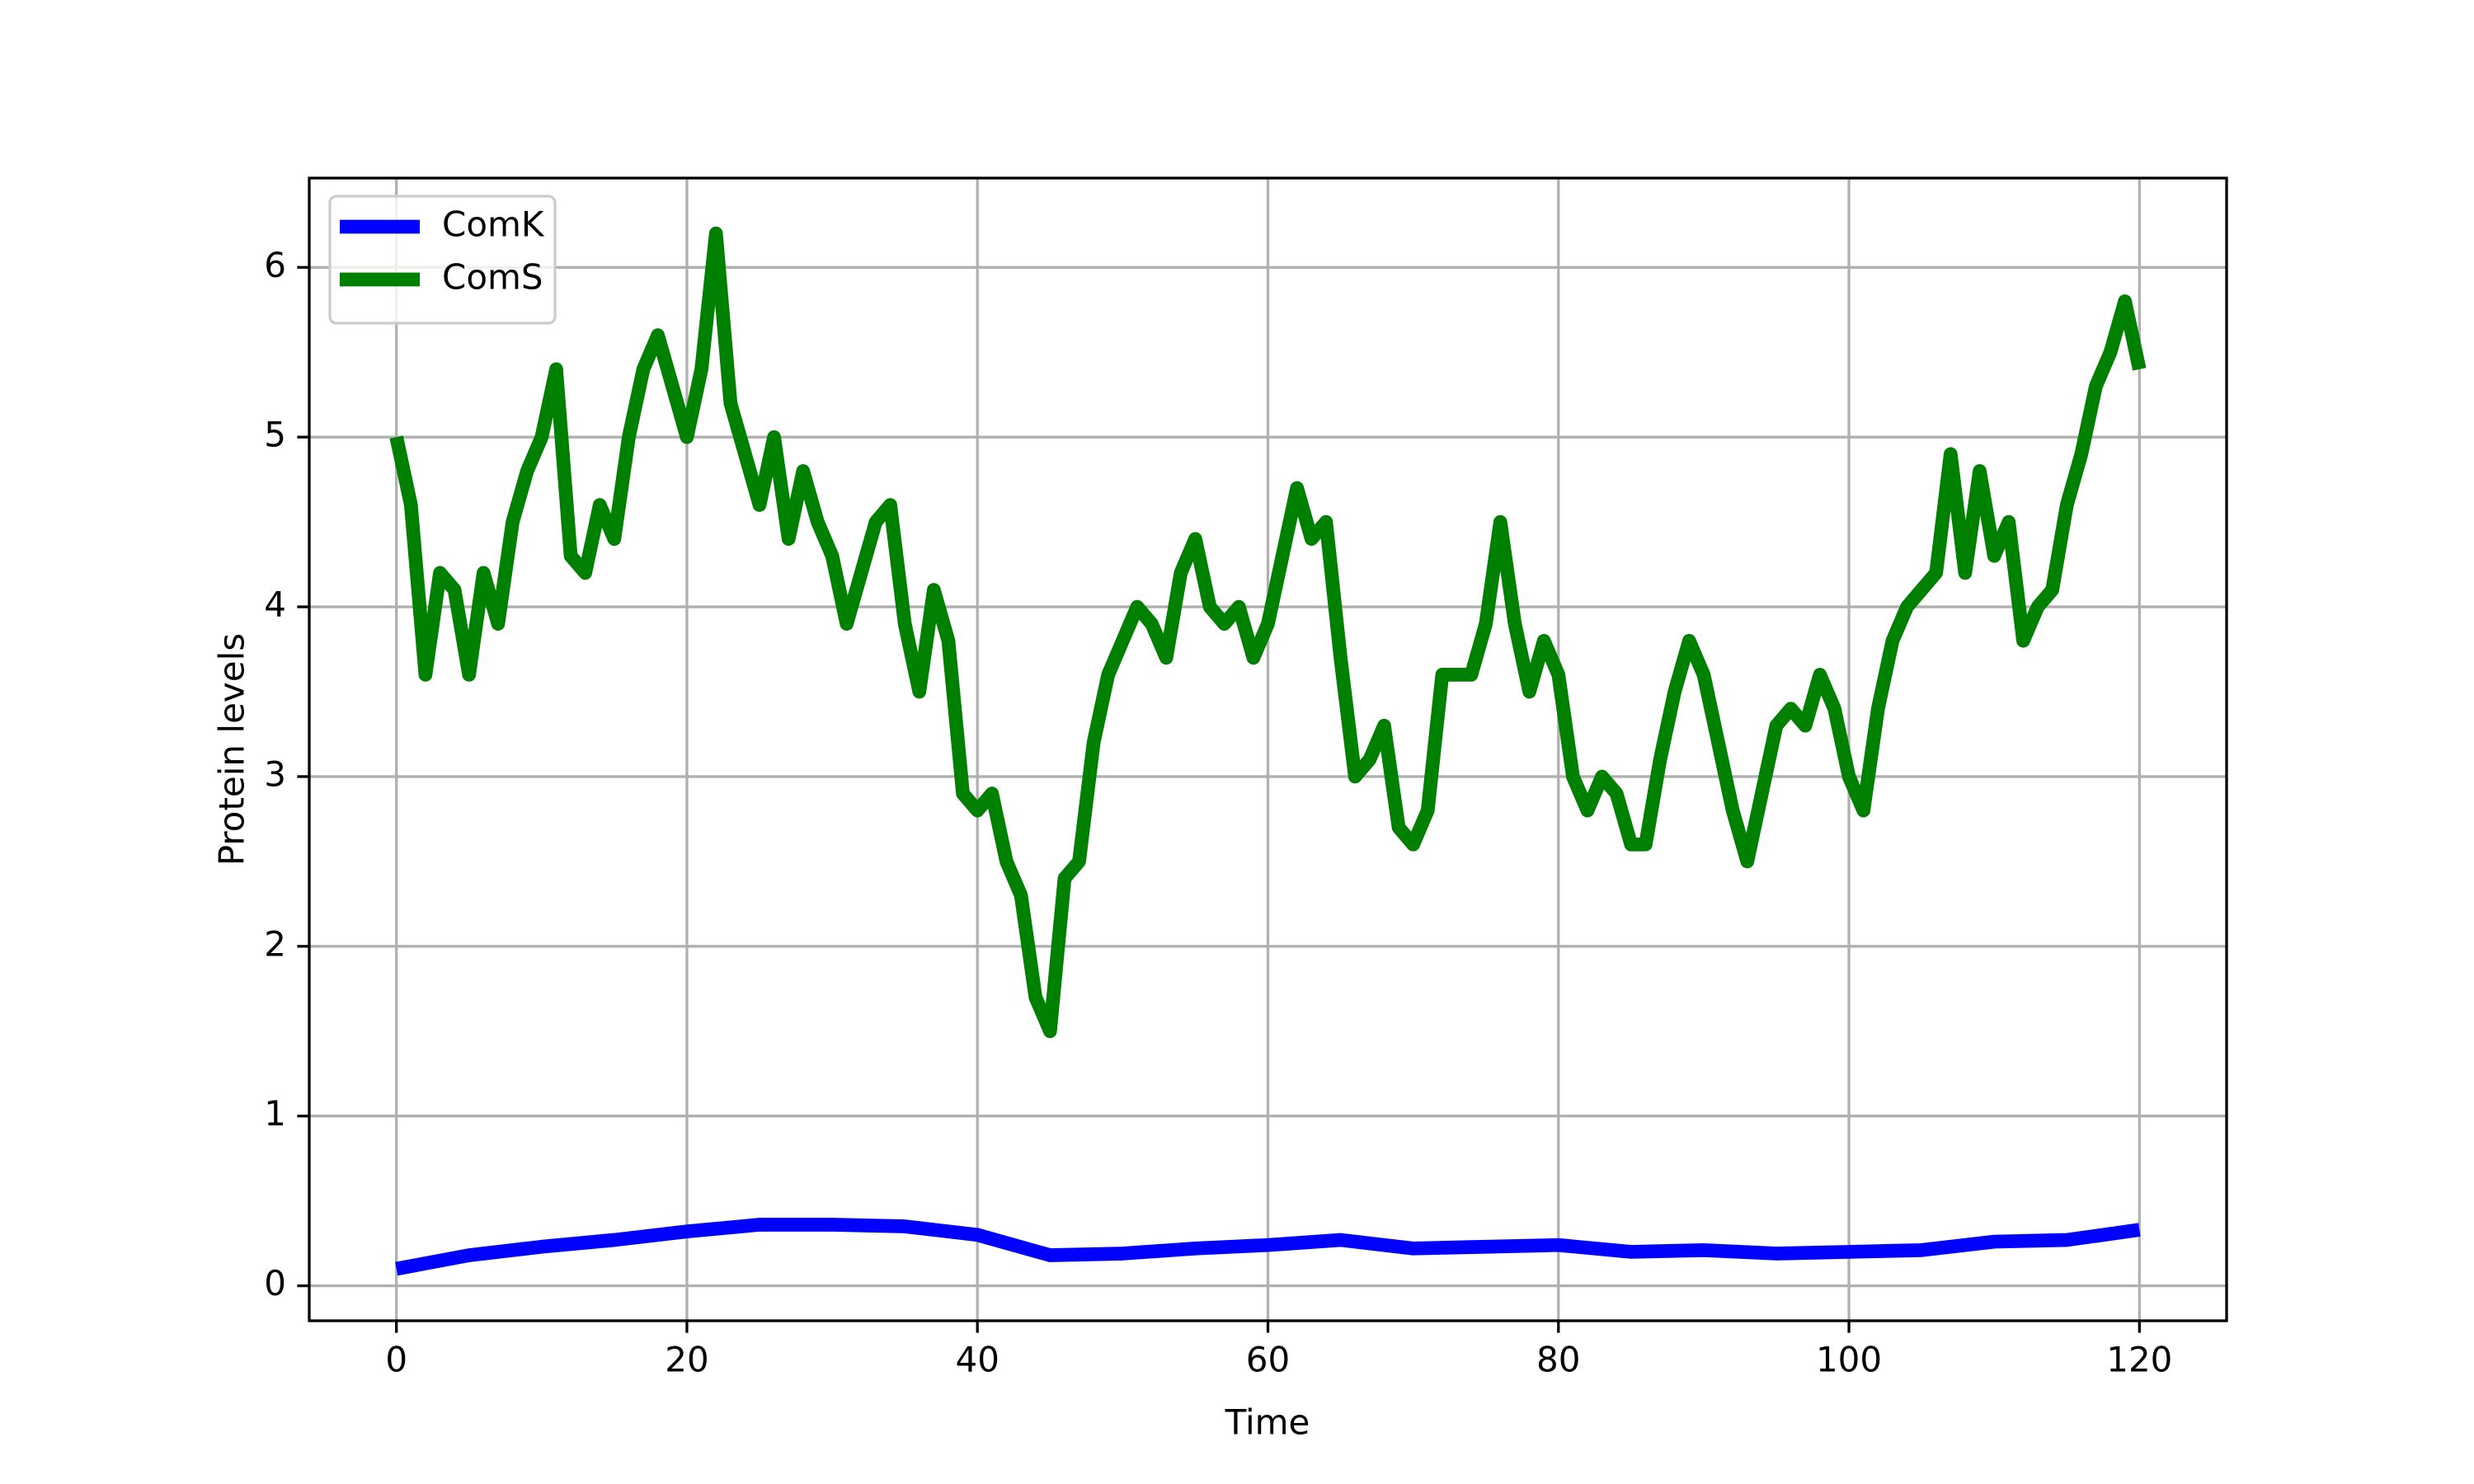  What do you see at coordinates (275, 1283) in the screenshot?
I see `y-tick-label: 0` at bounding box center [275, 1283].